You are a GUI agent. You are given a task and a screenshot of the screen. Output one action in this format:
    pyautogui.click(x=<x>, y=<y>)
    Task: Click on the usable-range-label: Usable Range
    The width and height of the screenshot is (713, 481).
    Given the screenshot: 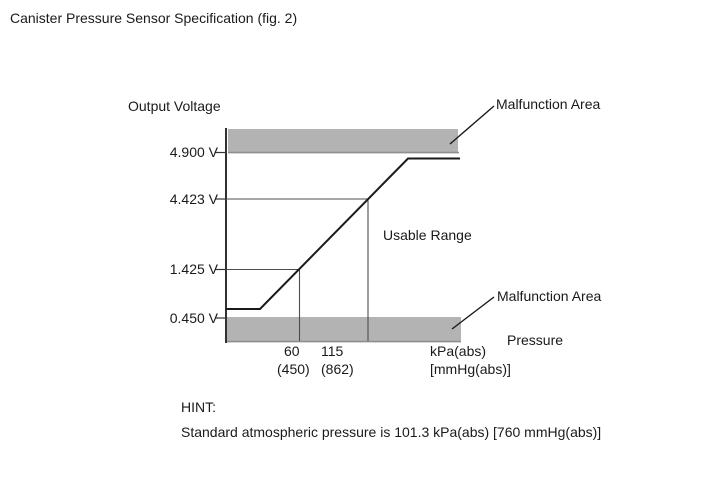 What is the action you would take?
    pyautogui.click(x=427, y=235)
    